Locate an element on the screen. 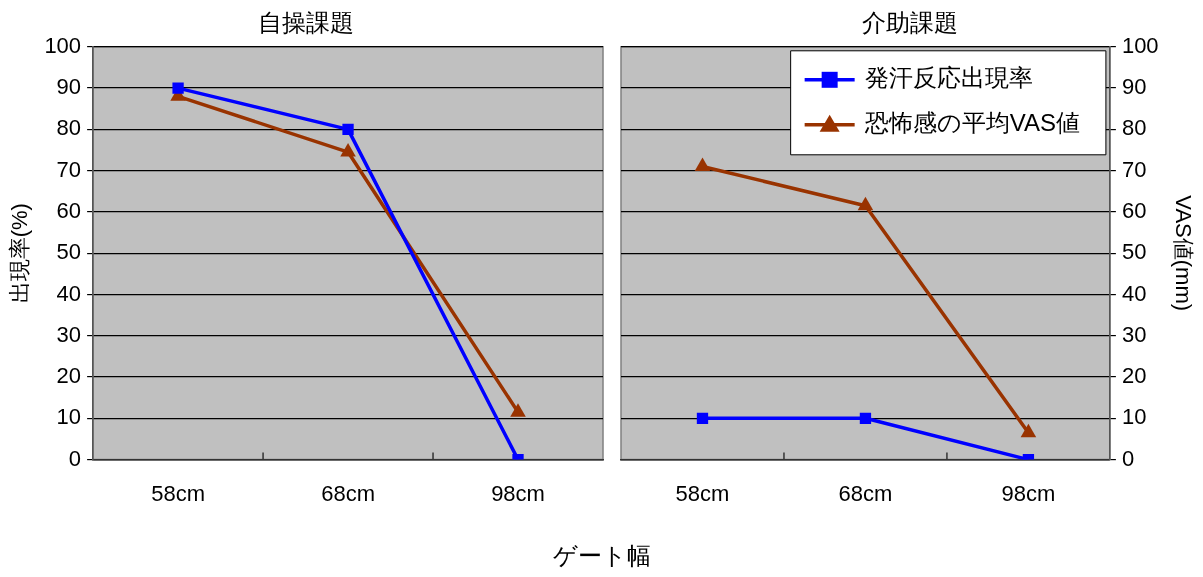 The image size is (1203, 577). y2-axis-title: VAS値(mm) is located at coordinates (1183, 253).